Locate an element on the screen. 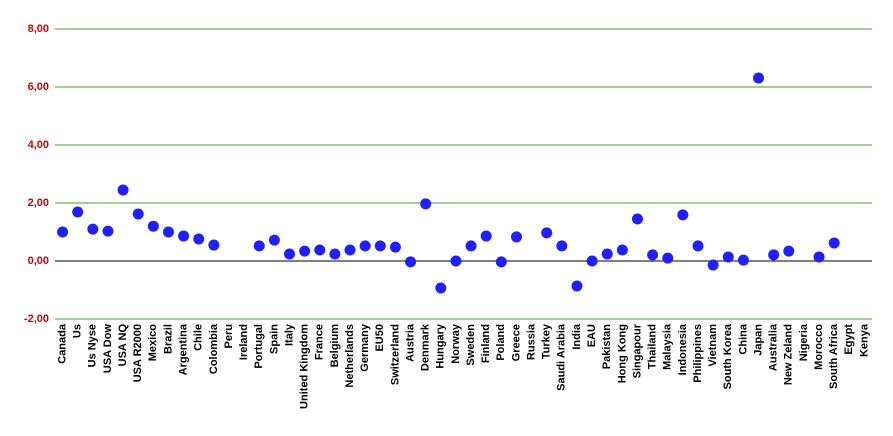  x-tick-label: Turkey is located at coordinates (547, 341).